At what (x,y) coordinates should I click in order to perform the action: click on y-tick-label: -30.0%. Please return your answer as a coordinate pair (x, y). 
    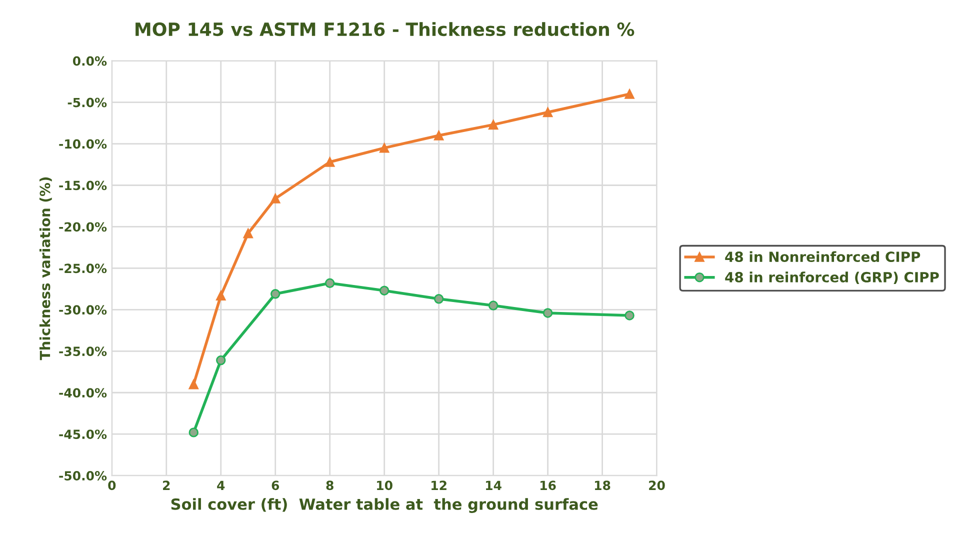
    Looking at the image, I should click on (83, 310).